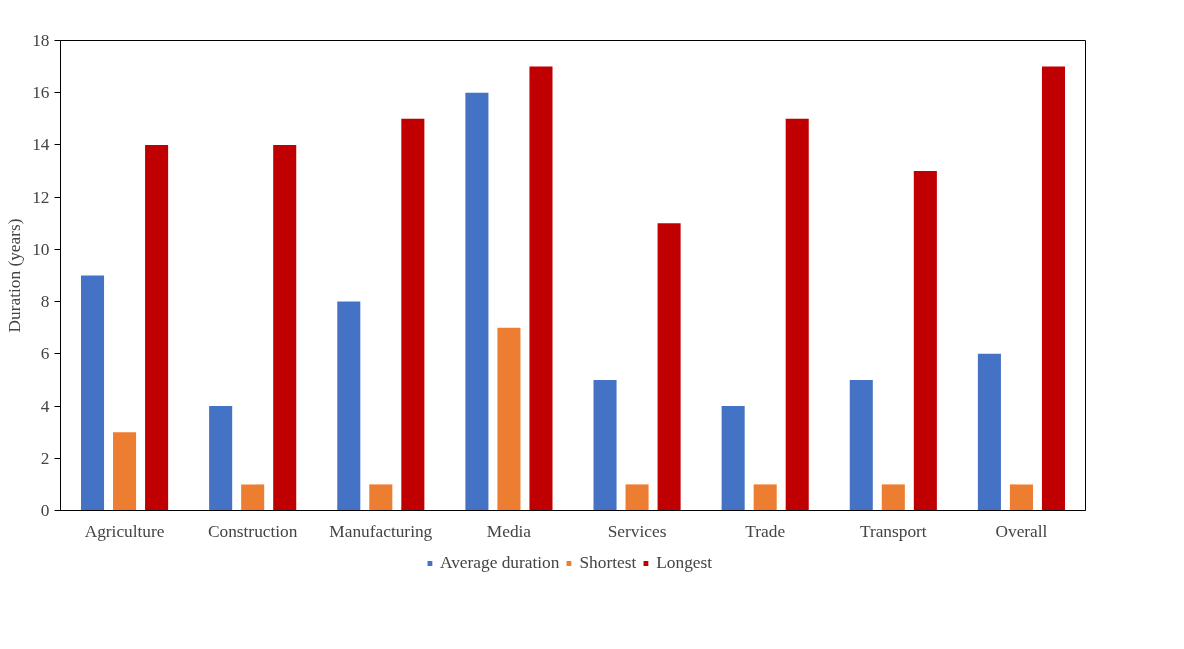 This screenshot has height=649, width=1184. What do you see at coordinates (41, 40) in the screenshot?
I see `y-tick-label: 18` at bounding box center [41, 40].